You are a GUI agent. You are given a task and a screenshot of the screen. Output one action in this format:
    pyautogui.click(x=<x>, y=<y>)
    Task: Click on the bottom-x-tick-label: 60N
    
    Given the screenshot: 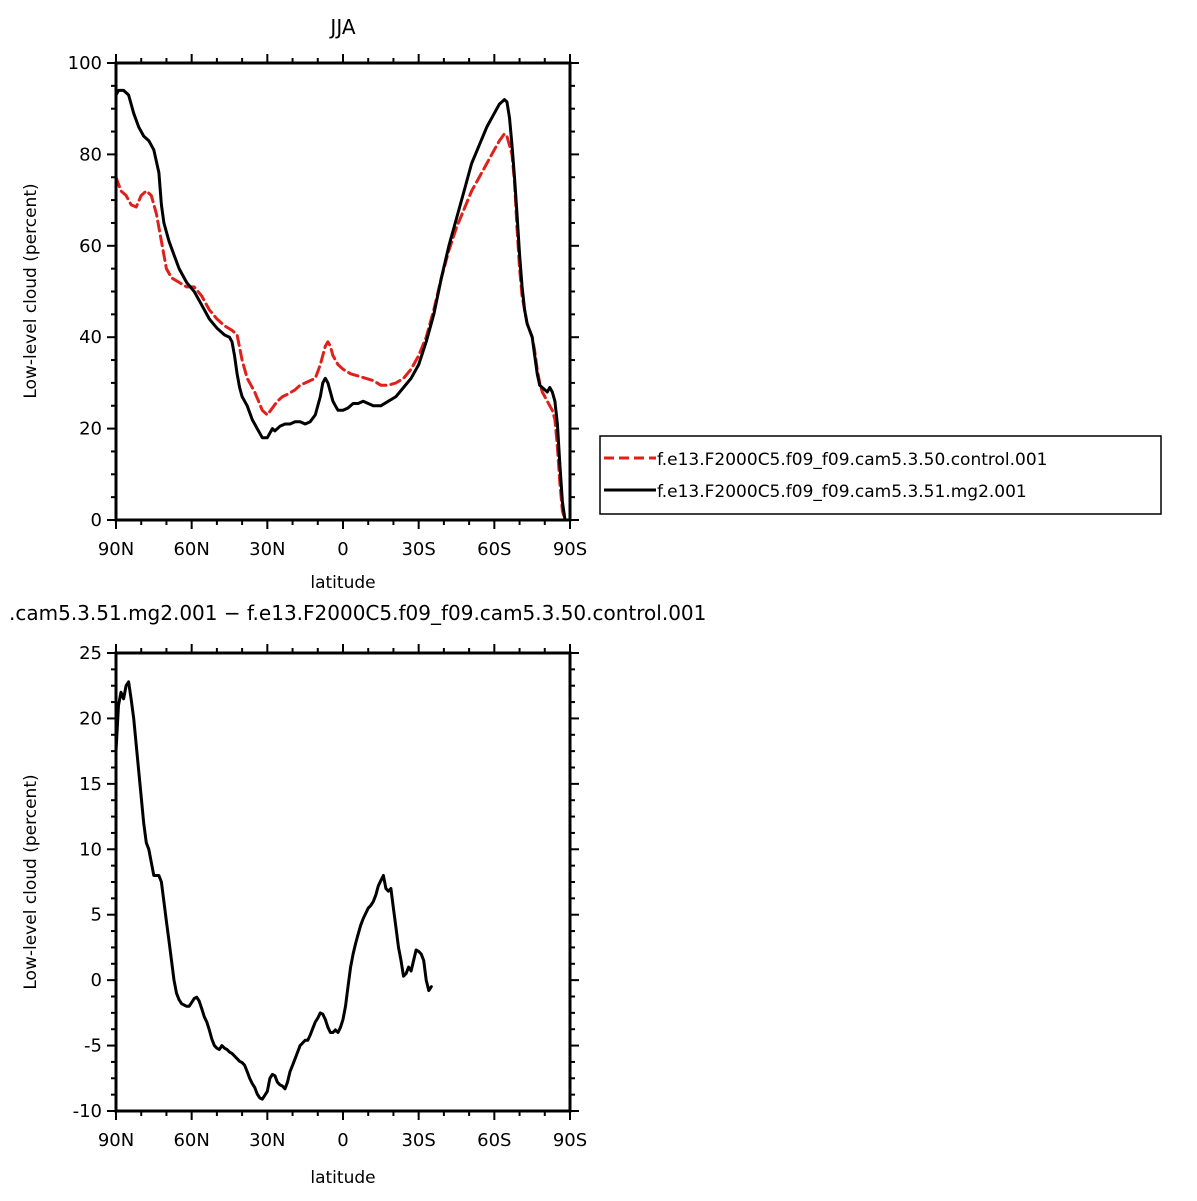 What is the action you would take?
    pyautogui.click(x=191, y=1140)
    